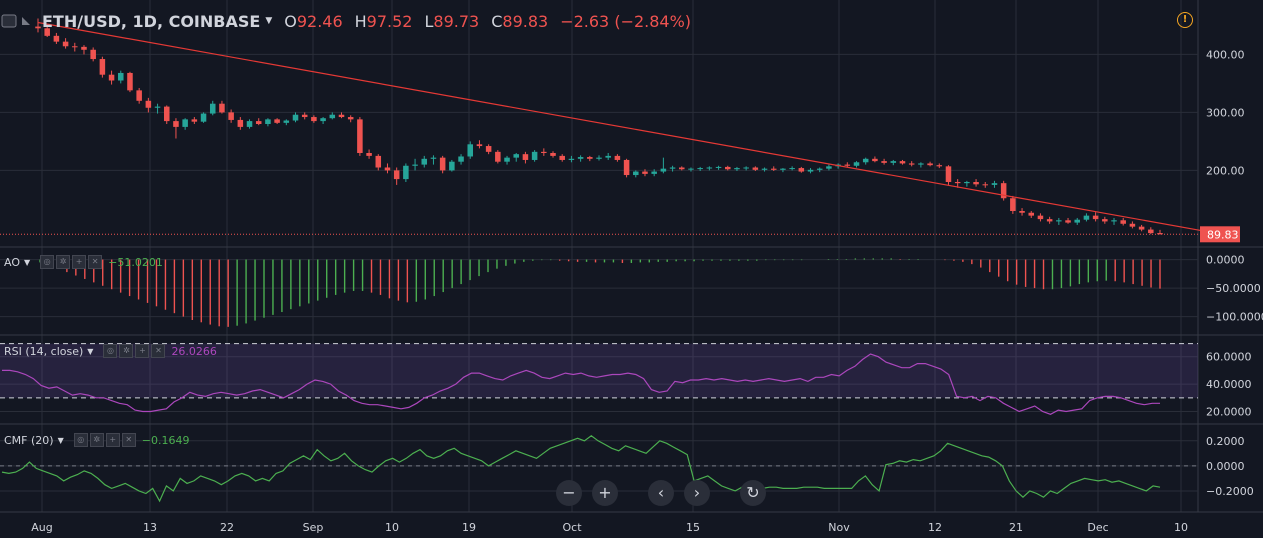 The width and height of the screenshot is (1263, 538). Describe the element at coordinates (429, 21) in the screenshot. I see `low-label: L` at that location.